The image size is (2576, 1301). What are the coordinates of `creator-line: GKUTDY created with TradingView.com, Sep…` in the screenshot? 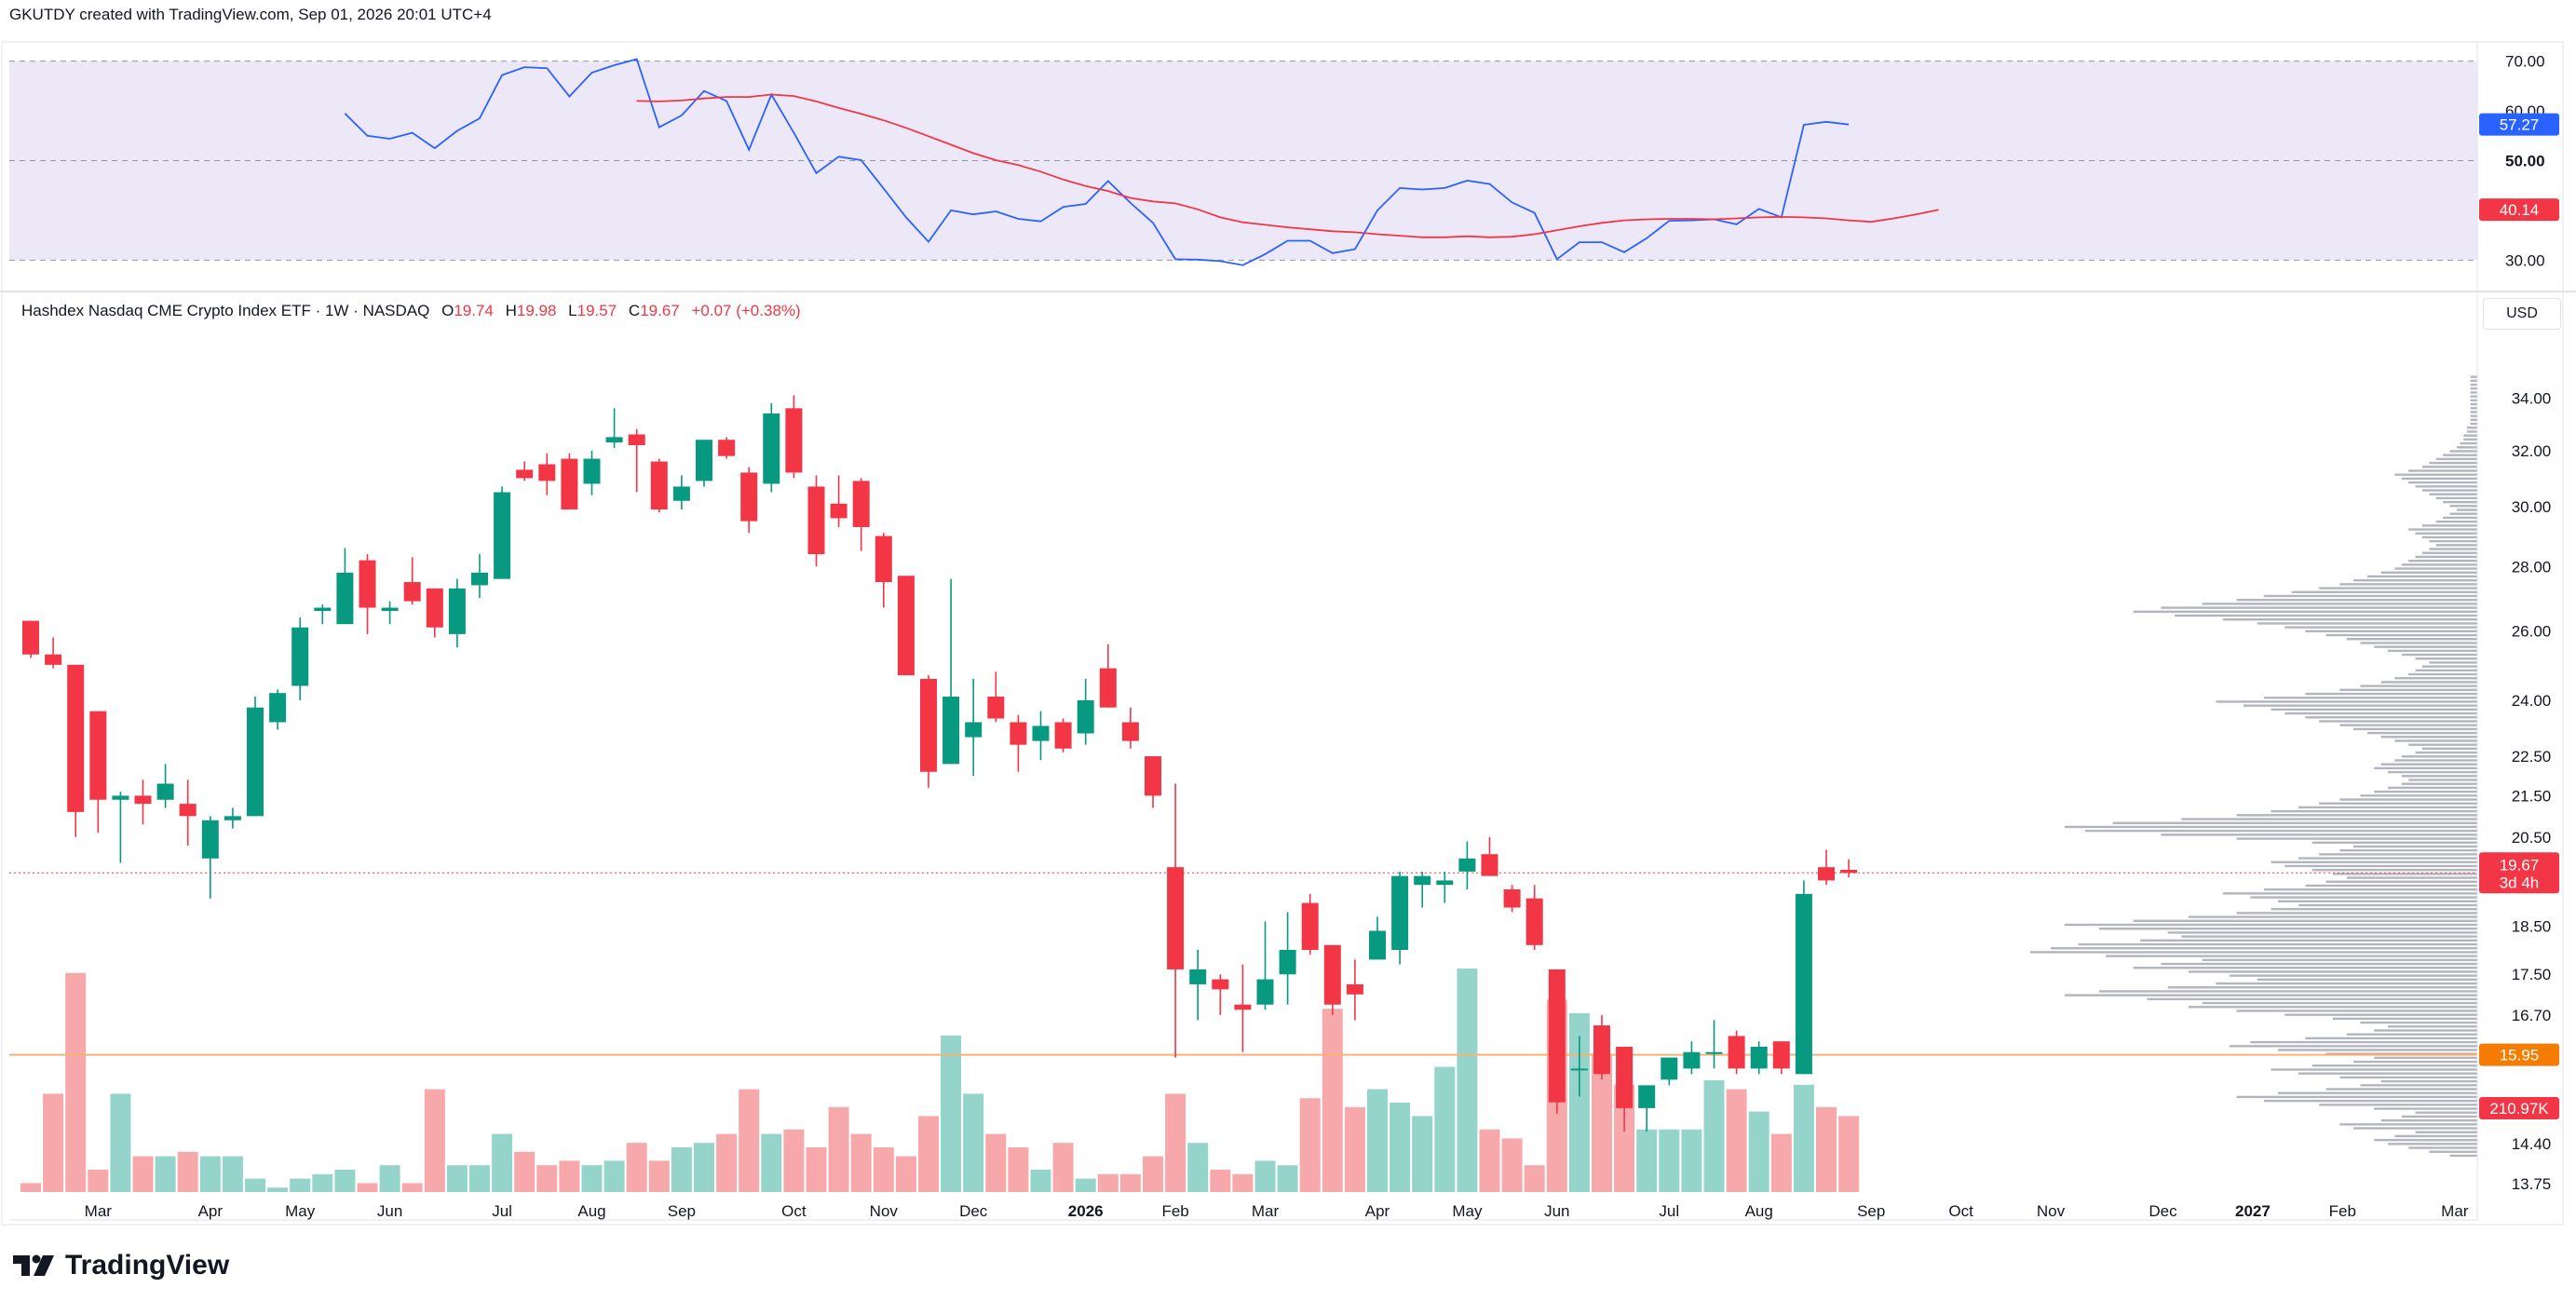 It's located at (250, 14).